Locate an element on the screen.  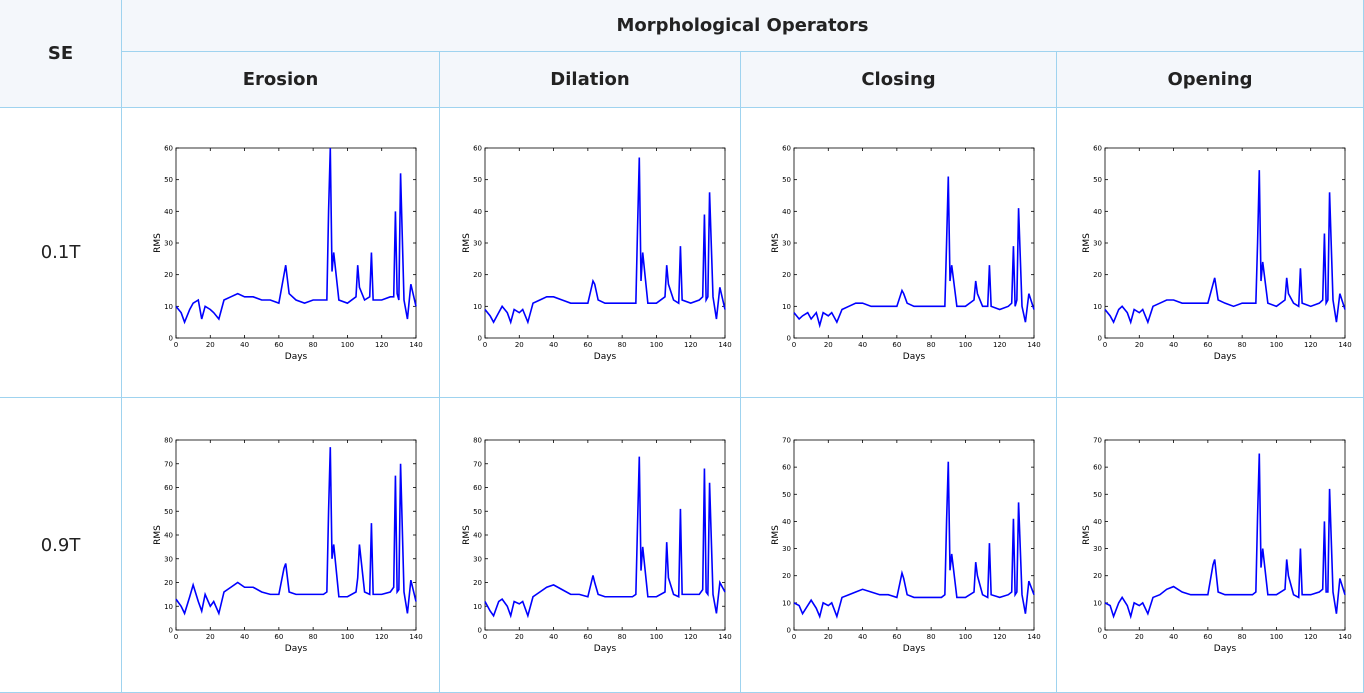
se-header: SE is located at coordinates (61, 54).